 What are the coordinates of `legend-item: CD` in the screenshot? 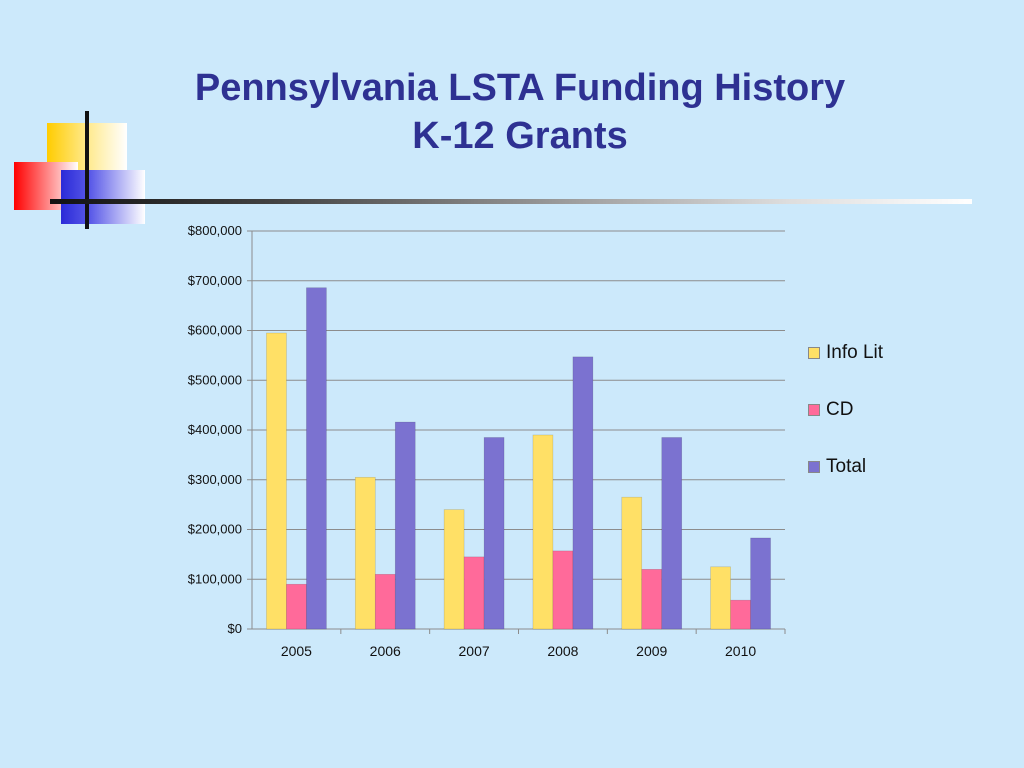 It's located at (831, 409).